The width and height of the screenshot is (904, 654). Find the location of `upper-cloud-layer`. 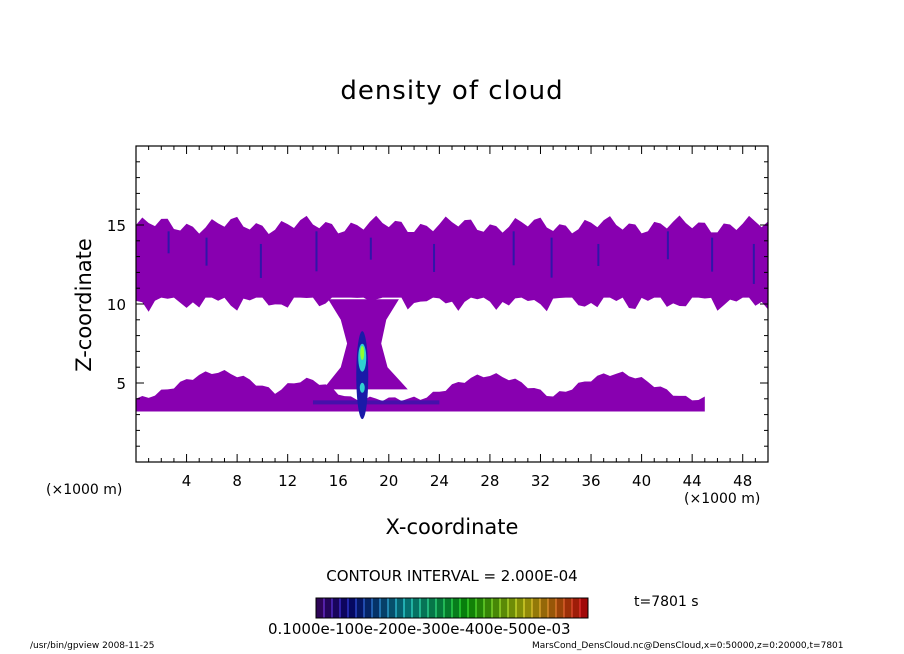

upper-cloud-layer is located at coordinates (452, 263).